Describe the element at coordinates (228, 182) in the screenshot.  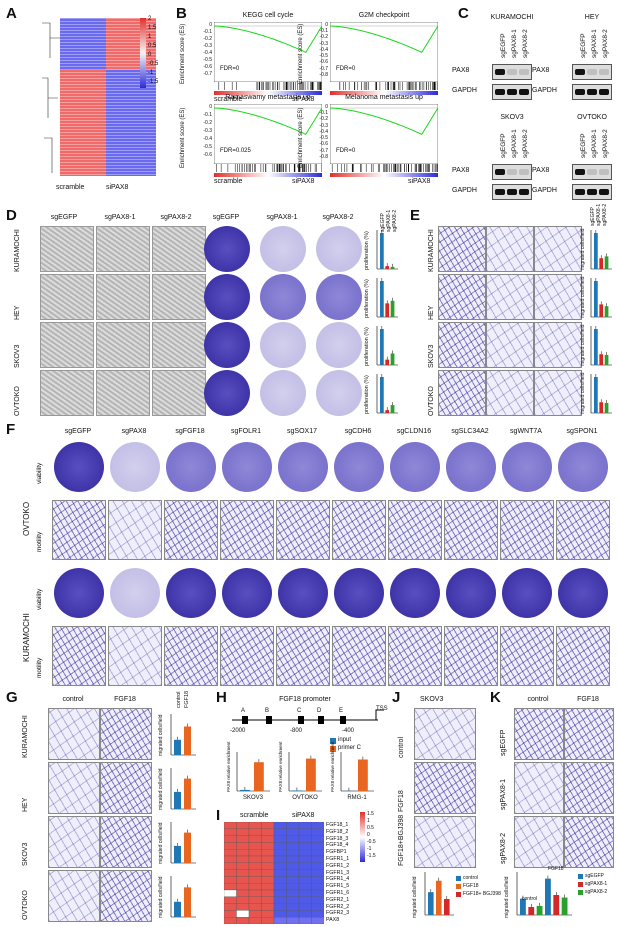
I see `gsea-left-label: scramble` at that location.